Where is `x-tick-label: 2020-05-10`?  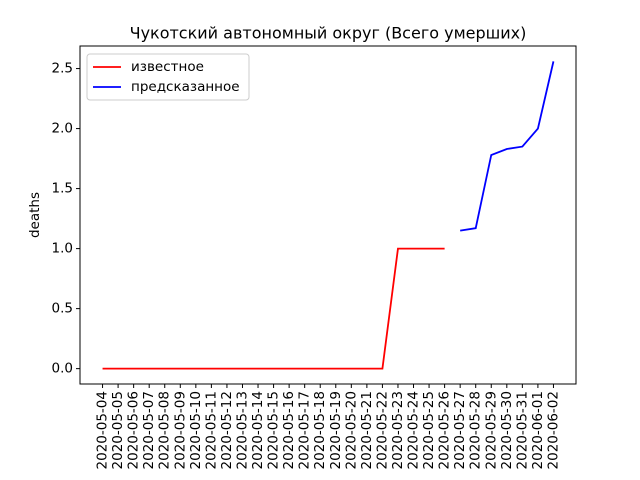
x-tick-label: 2020-05-10 is located at coordinates (196, 430).